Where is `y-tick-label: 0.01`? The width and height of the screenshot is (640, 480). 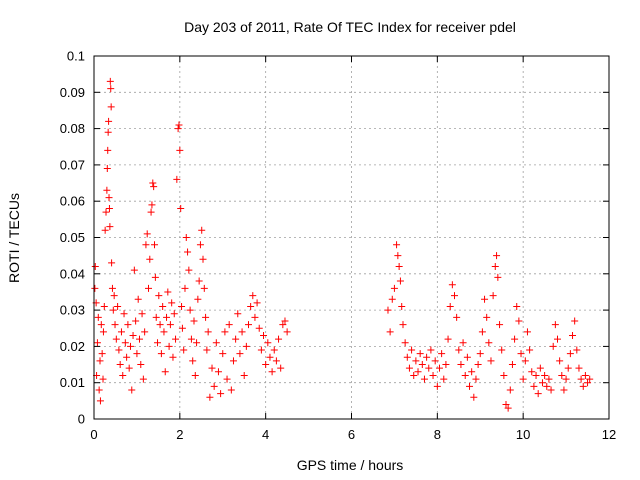
y-tick-label: 0.01 is located at coordinates (72, 382).